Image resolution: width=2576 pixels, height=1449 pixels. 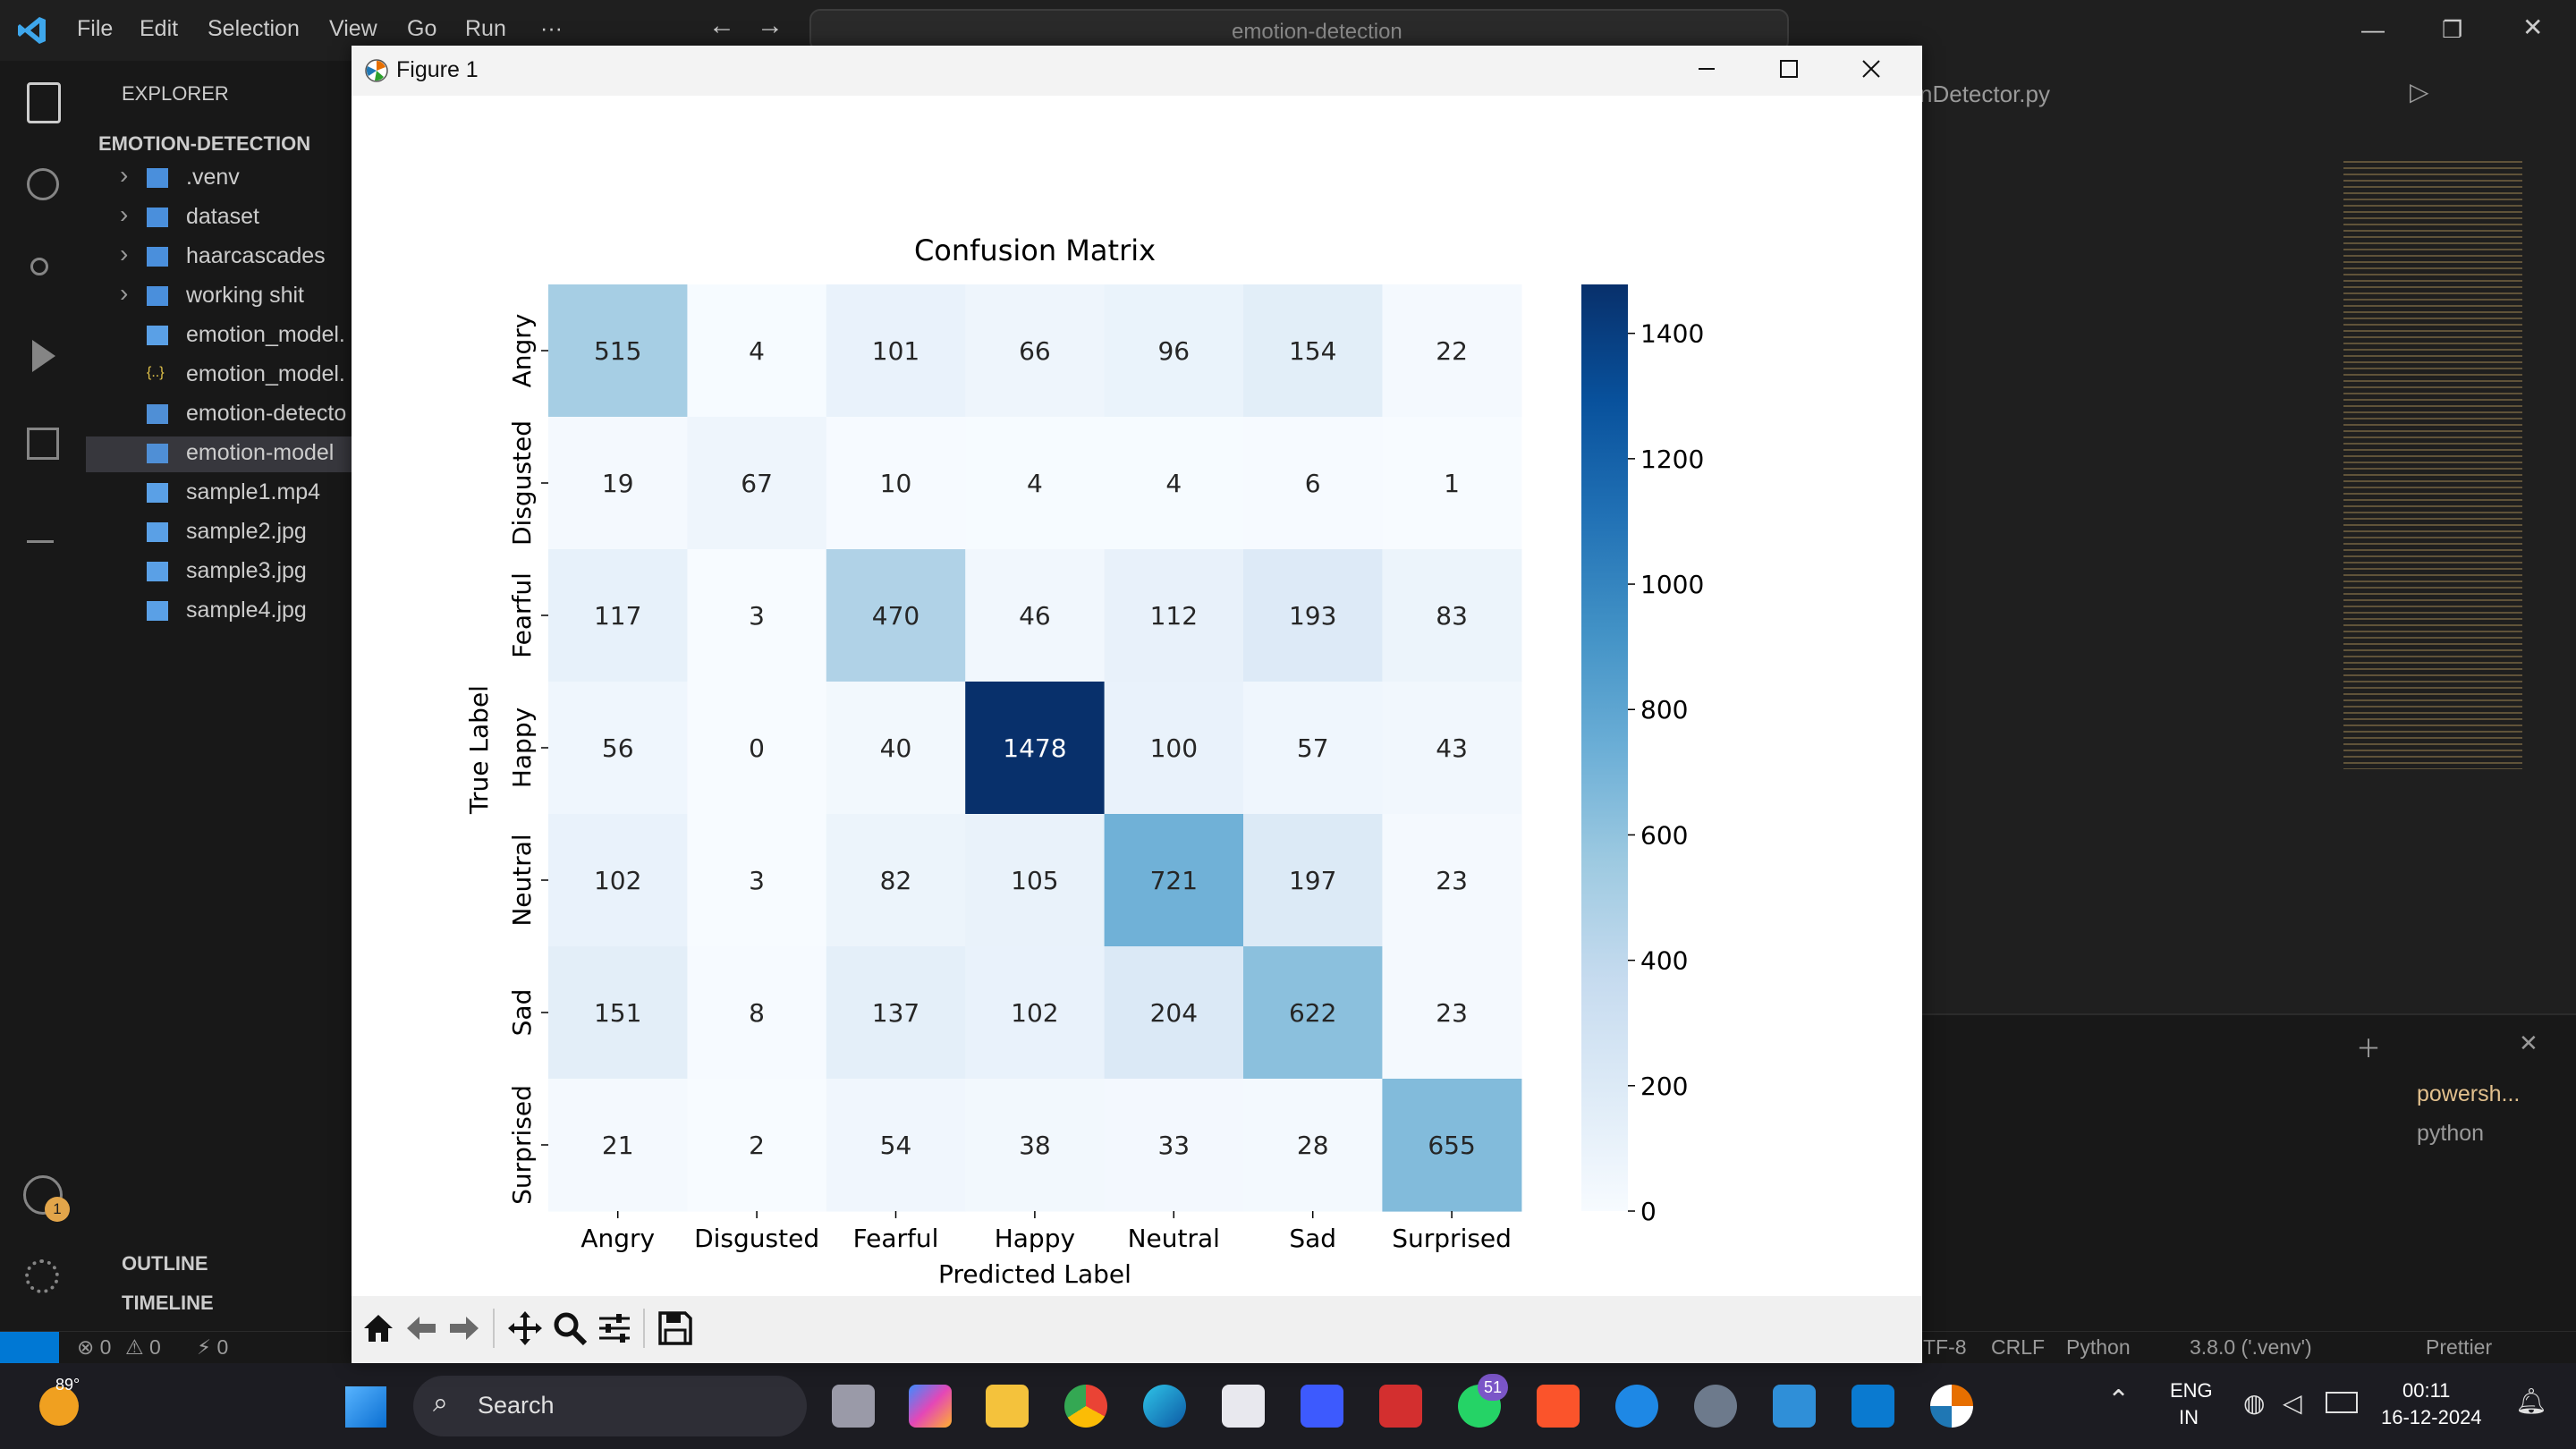 What do you see at coordinates (220, 454) in the screenshot?
I see `tree-item: emotion-model` at bounding box center [220, 454].